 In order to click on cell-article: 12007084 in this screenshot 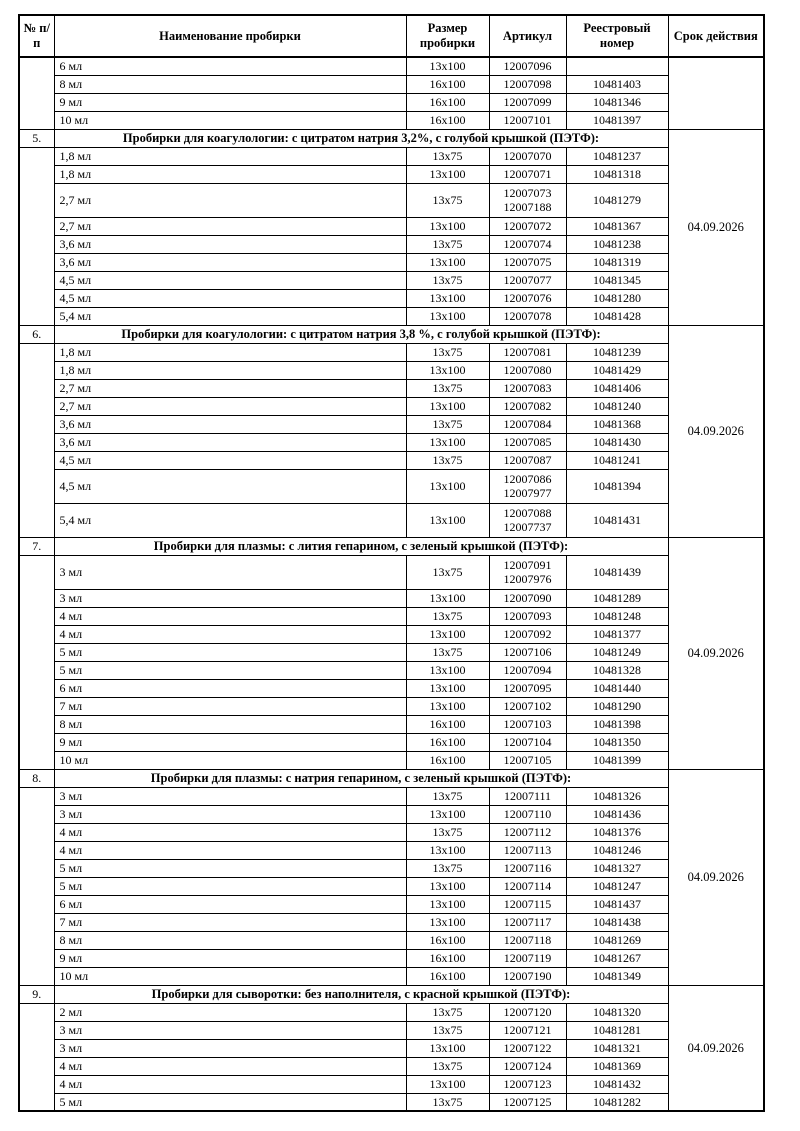, I will do `click(527, 424)`.